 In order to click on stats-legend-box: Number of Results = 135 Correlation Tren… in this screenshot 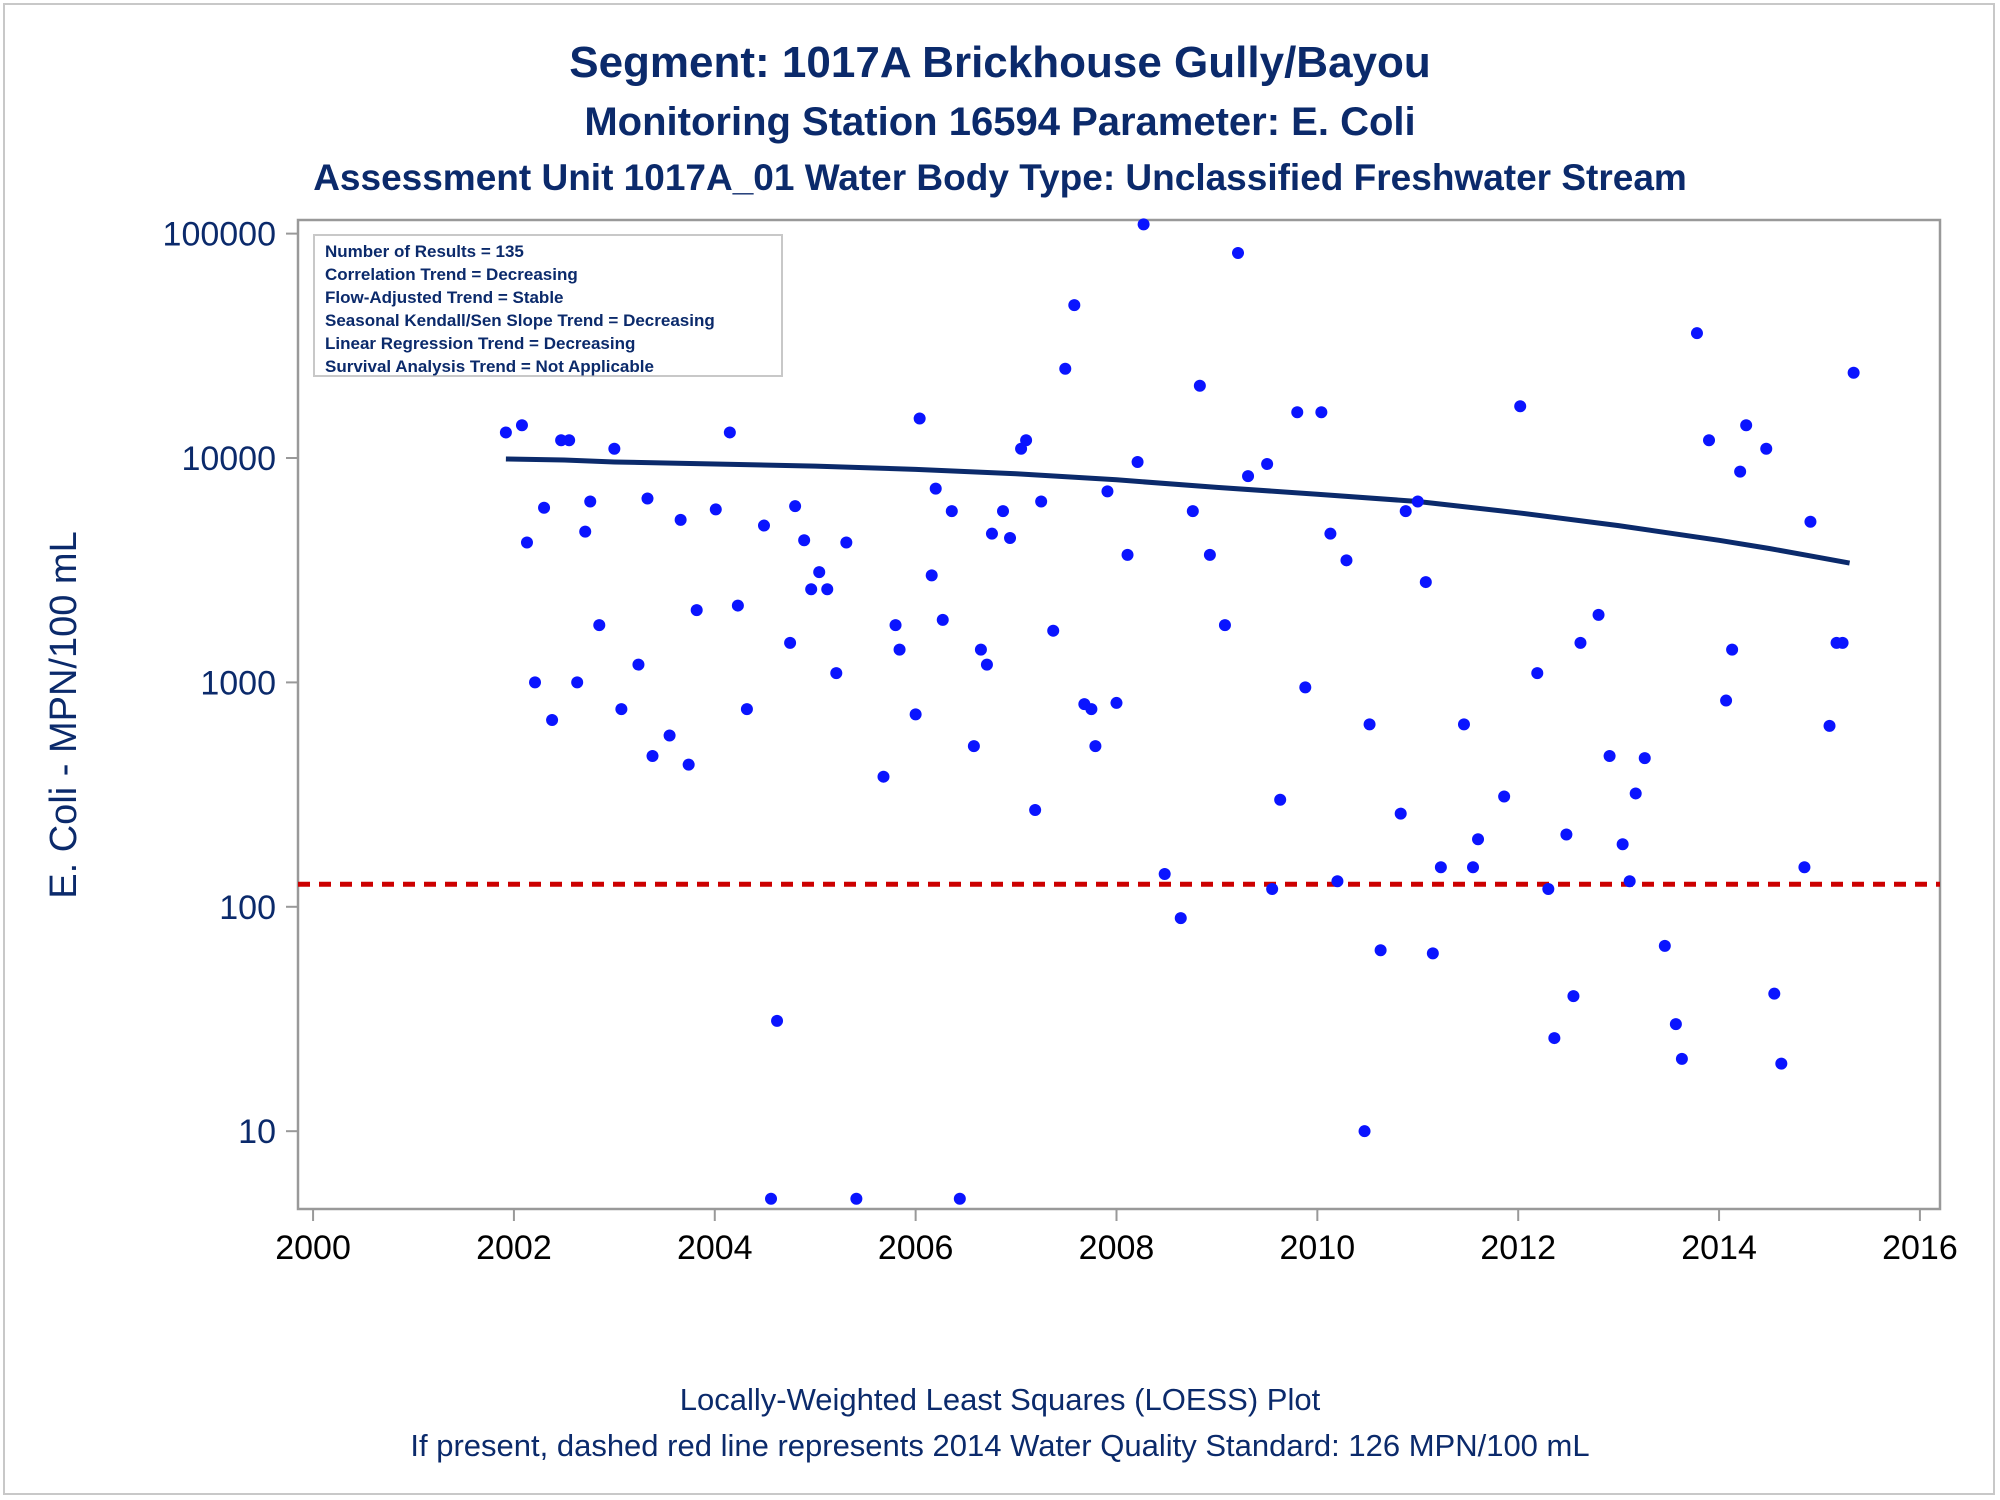, I will do `click(548, 305)`.